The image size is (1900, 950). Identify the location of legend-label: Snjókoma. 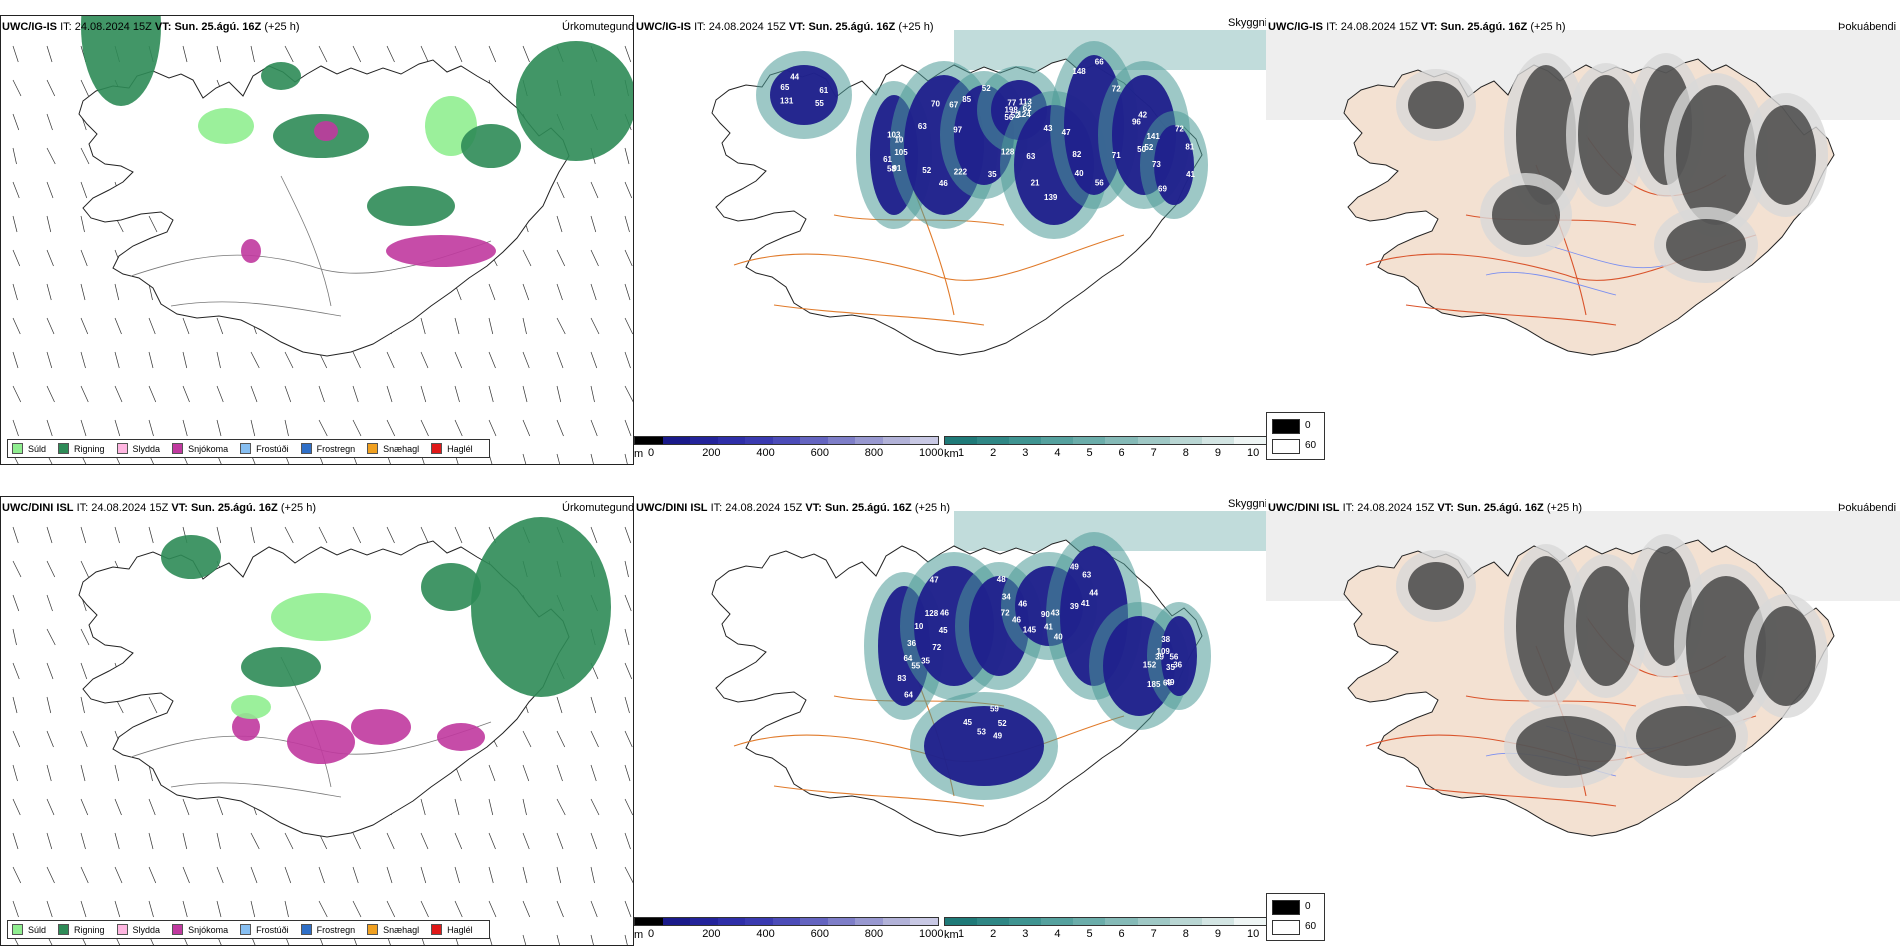
(208, 448).